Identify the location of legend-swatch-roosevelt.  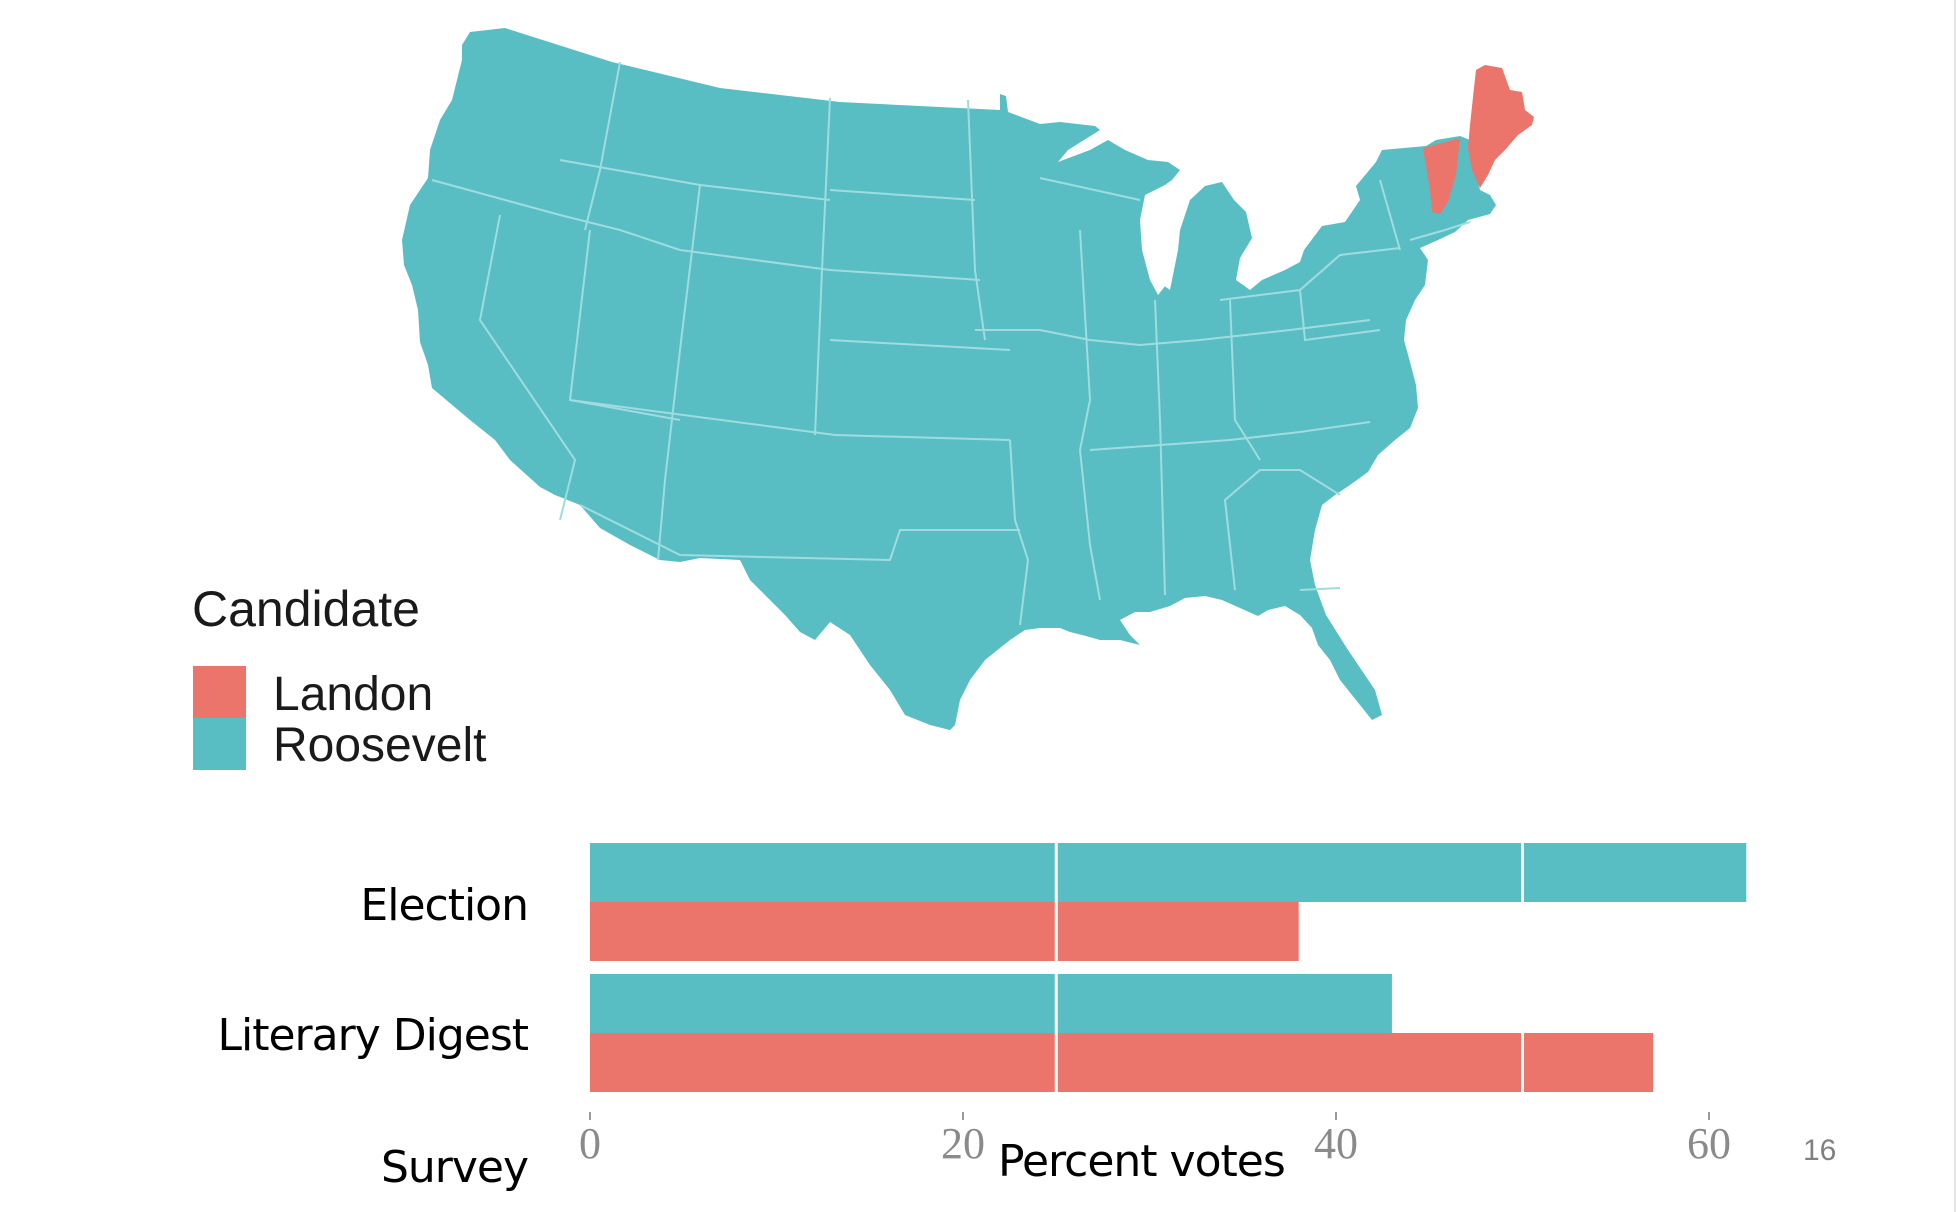
(219, 744).